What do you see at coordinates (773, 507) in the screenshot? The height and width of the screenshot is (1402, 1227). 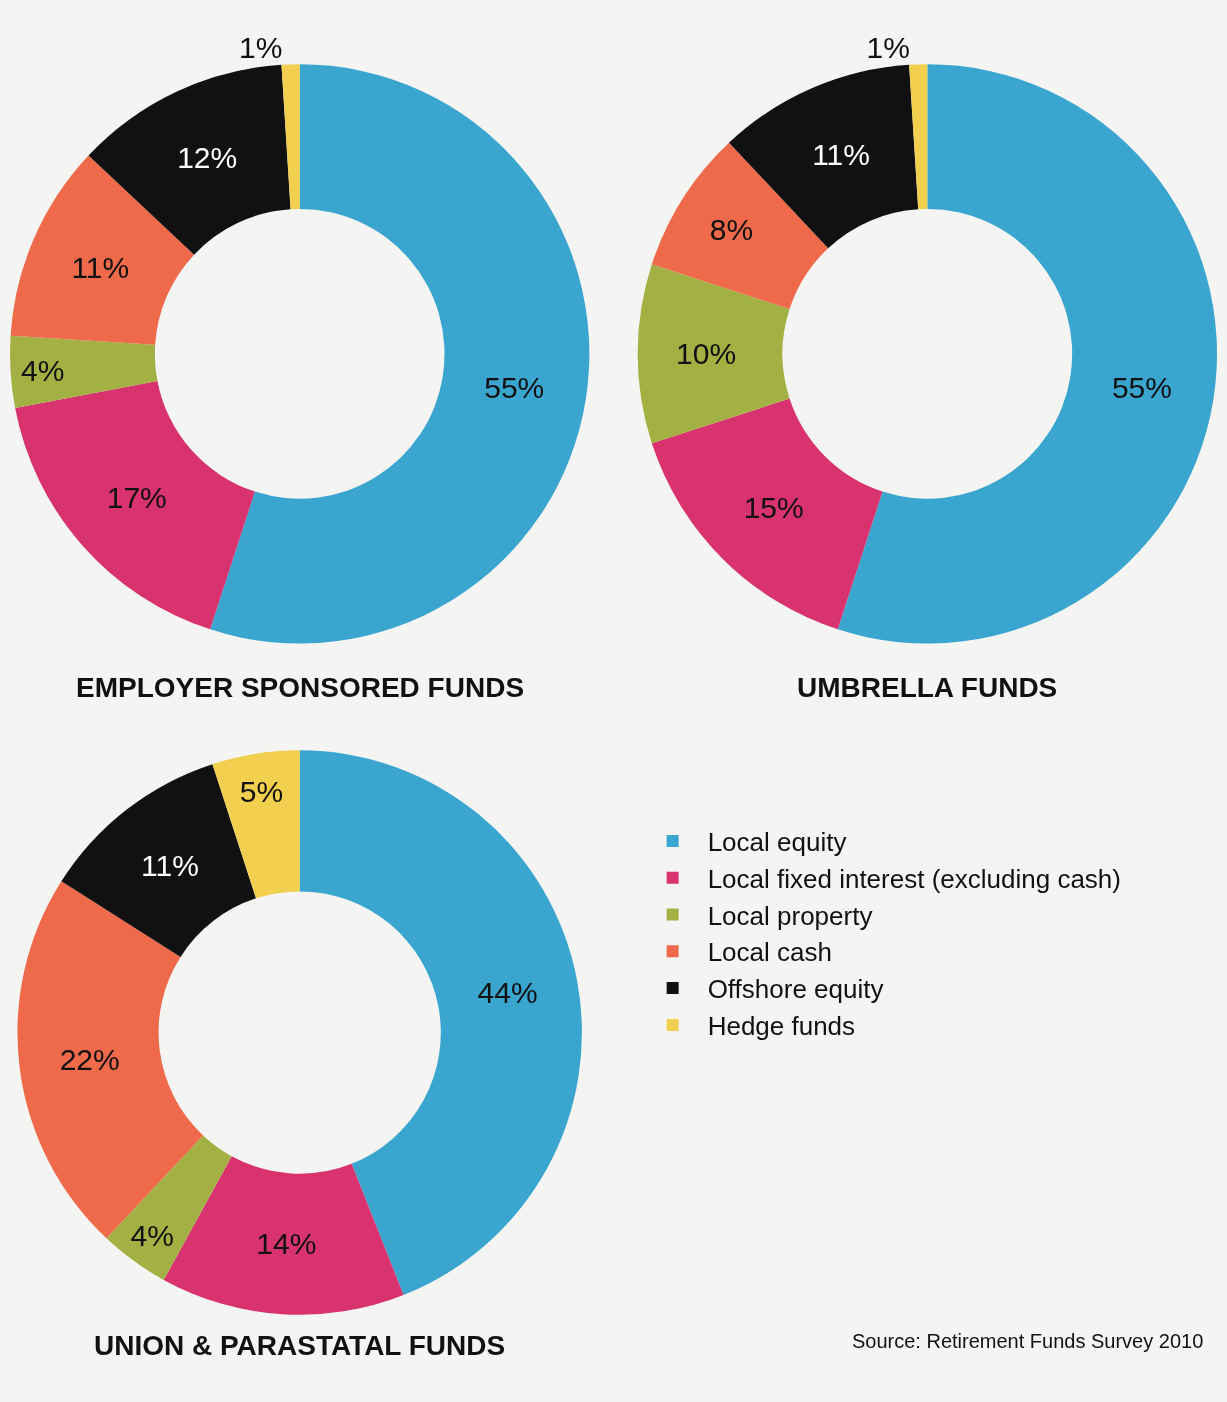 I see `data-label: 15%` at bounding box center [773, 507].